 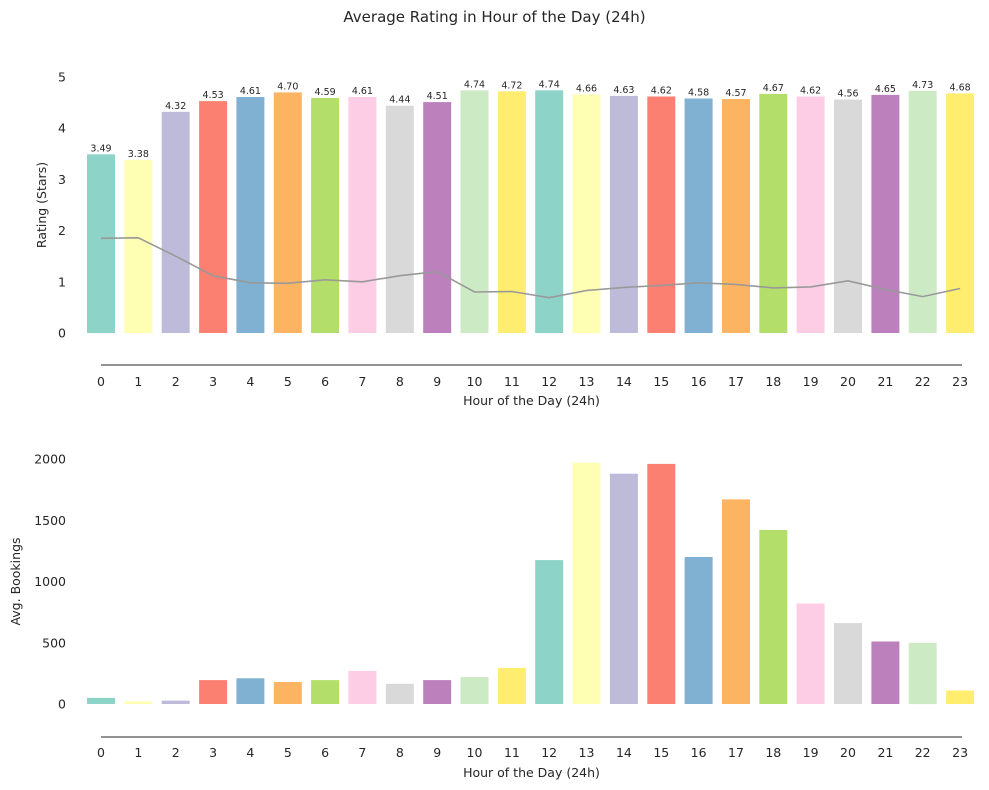 What do you see at coordinates (50, 581) in the screenshot?
I see `y-tick-label-1000: 1000` at bounding box center [50, 581].